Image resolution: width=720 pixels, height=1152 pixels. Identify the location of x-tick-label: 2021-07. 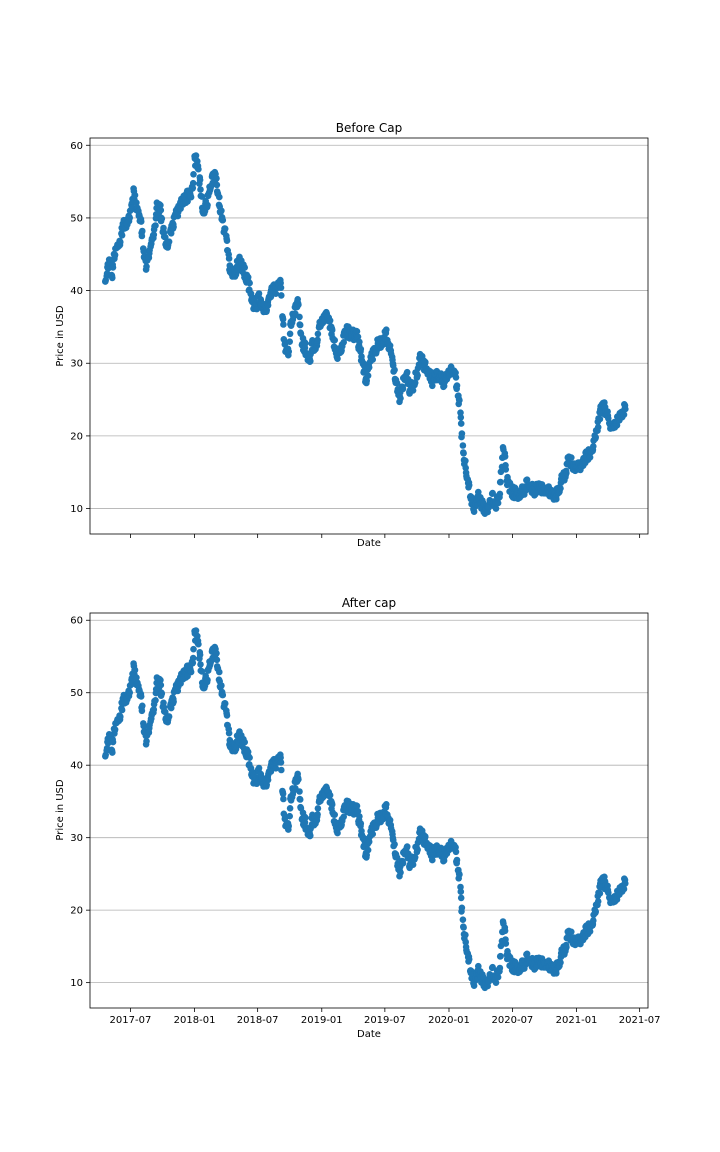
(640, 1020).